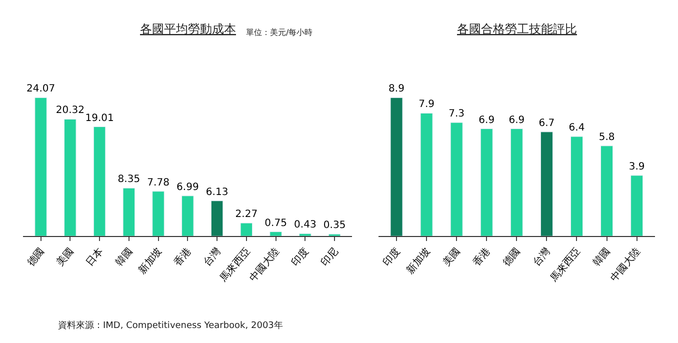 This screenshot has height=343, width=678. Describe the element at coordinates (158, 182) in the screenshot. I see `data-label: 7.78` at that location.